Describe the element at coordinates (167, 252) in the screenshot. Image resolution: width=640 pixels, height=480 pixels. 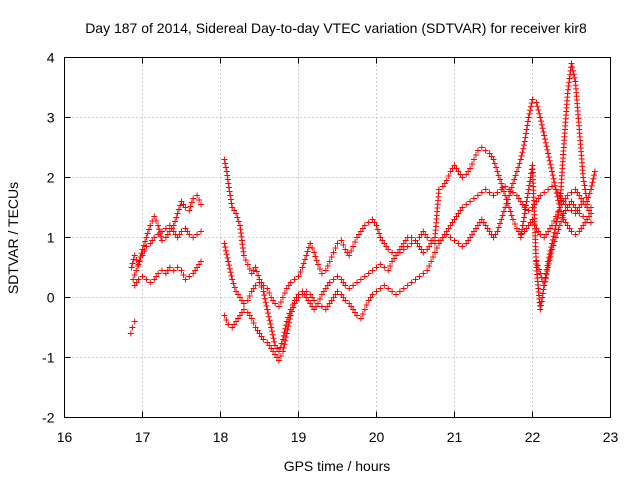
I see `series-segment-b` at that location.